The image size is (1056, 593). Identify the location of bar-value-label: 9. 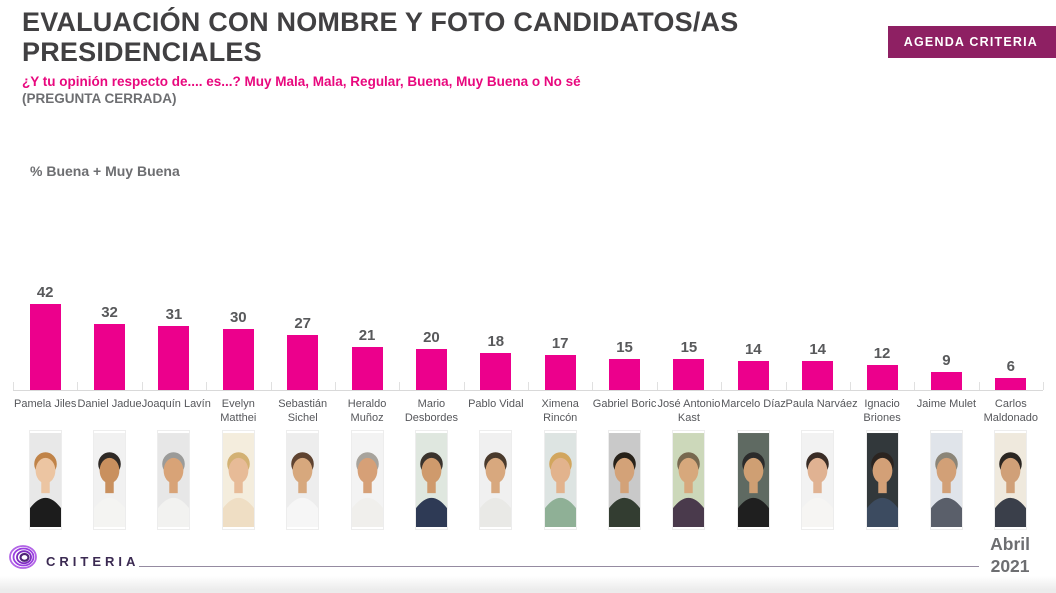
(946, 360).